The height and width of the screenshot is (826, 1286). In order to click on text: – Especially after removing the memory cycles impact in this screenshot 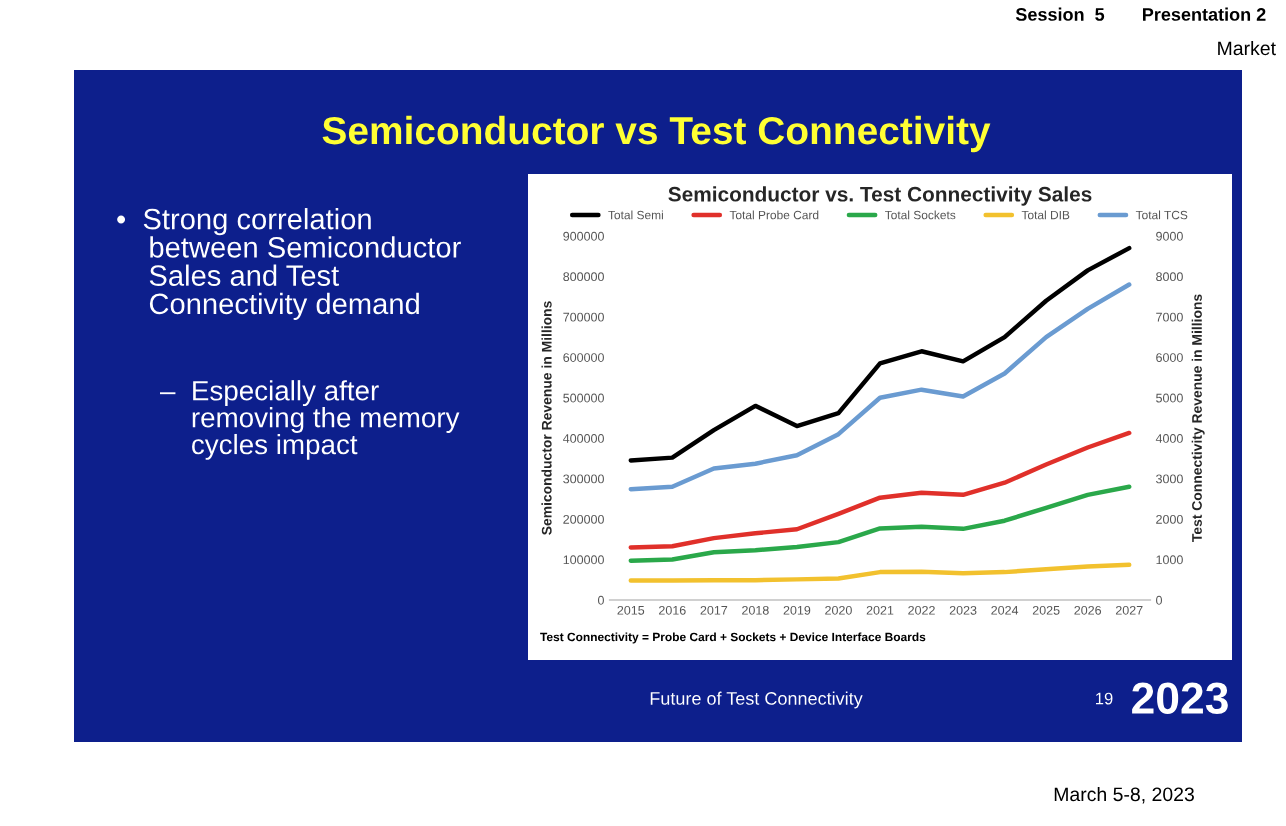, I will do `click(310, 420)`.